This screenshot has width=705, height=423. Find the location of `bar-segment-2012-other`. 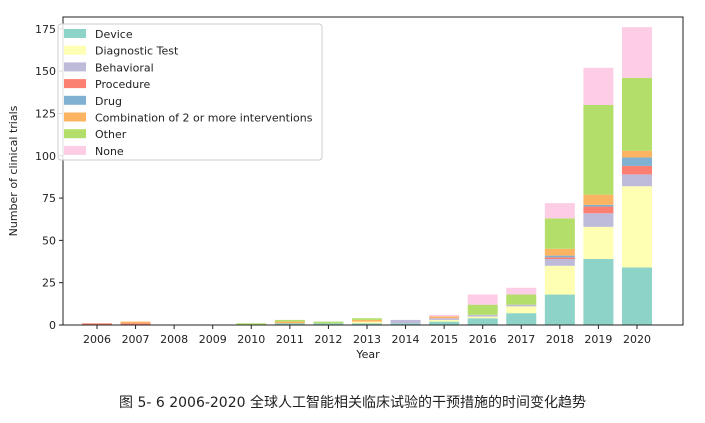

bar-segment-2012-other is located at coordinates (328, 322).